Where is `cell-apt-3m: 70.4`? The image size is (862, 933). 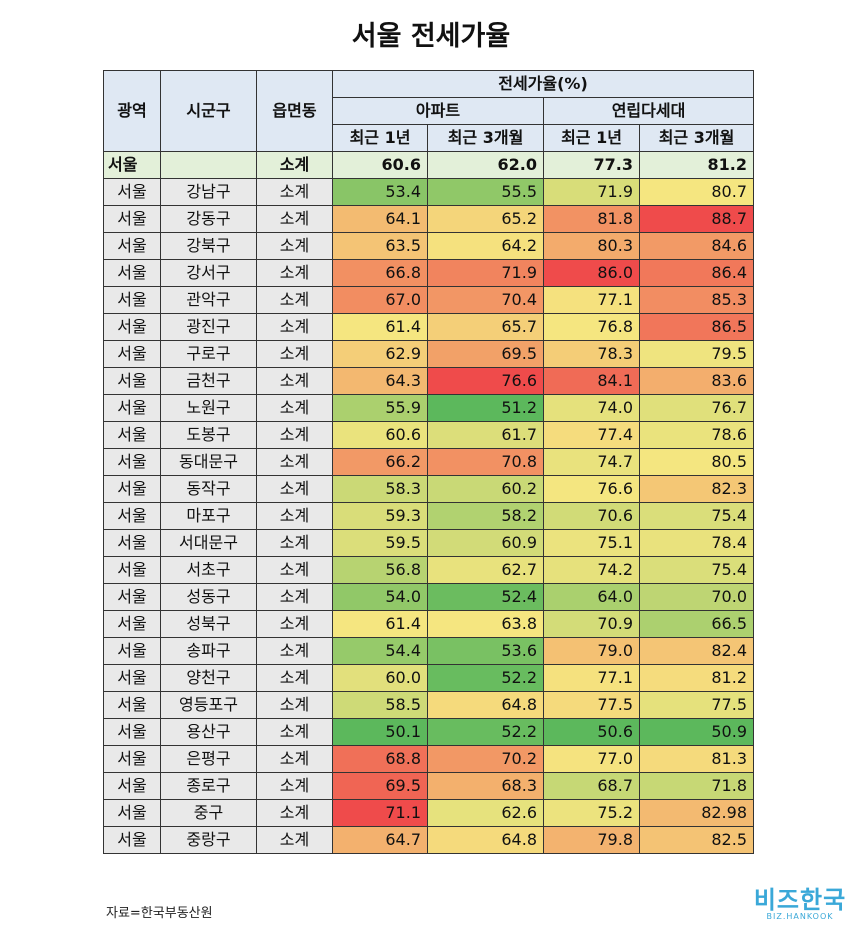
cell-apt-3m: 70.4 is located at coordinates (485, 300).